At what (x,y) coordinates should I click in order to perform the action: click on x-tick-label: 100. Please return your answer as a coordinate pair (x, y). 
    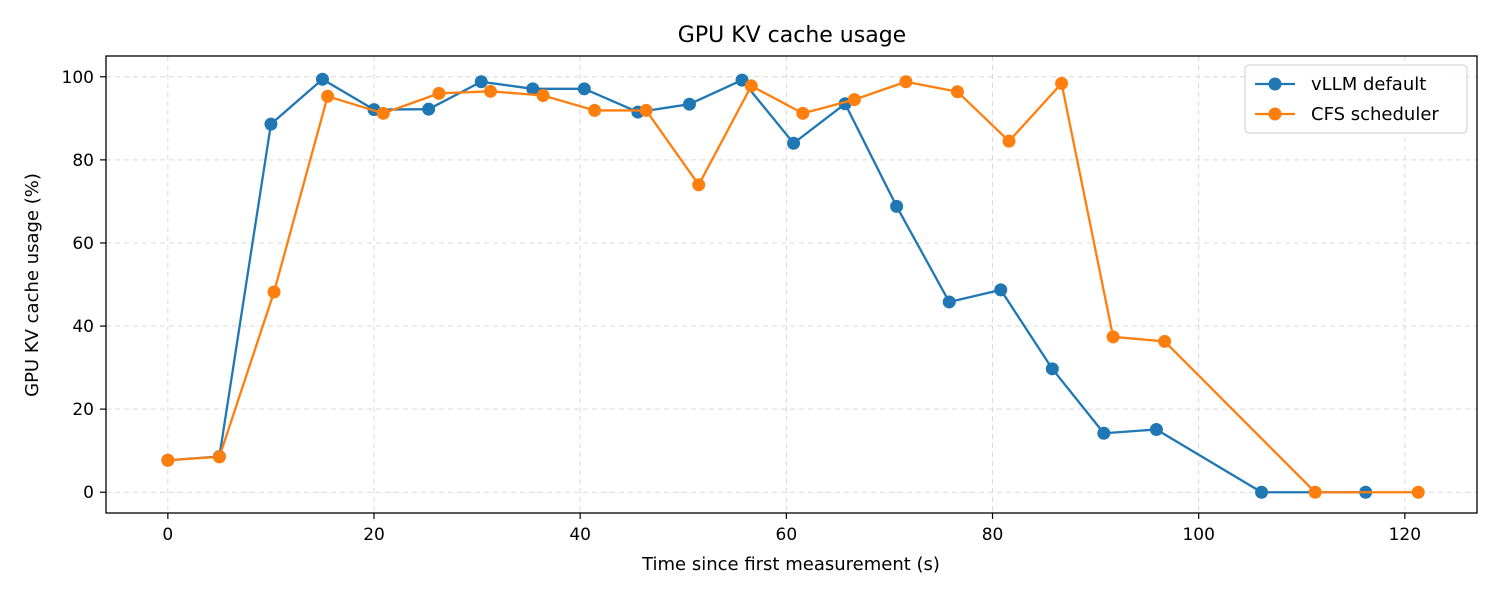
    Looking at the image, I should click on (1198, 535).